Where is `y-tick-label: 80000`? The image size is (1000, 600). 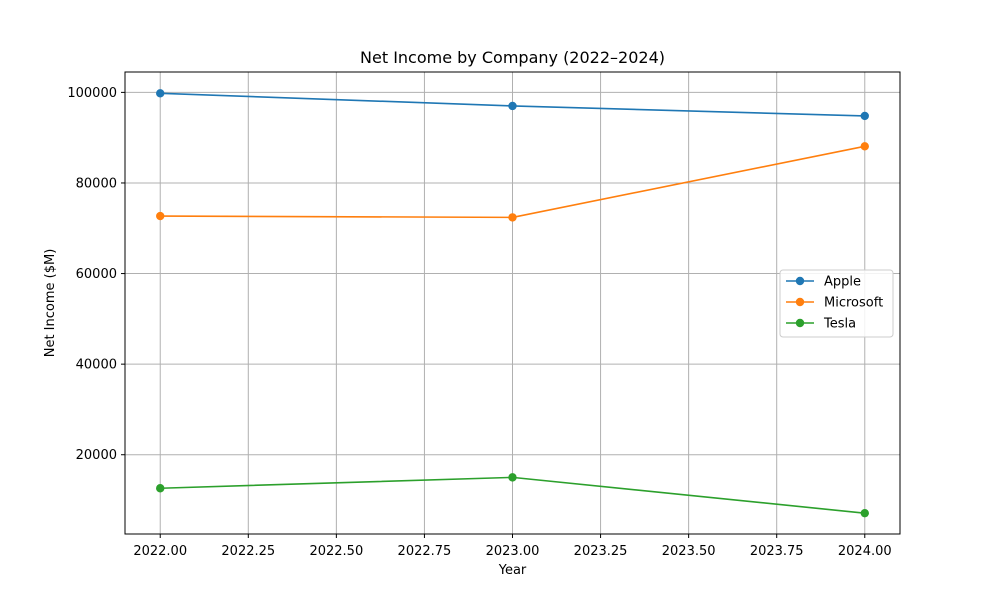
y-tick-label: 80000 is located at coordinates (96, 183).